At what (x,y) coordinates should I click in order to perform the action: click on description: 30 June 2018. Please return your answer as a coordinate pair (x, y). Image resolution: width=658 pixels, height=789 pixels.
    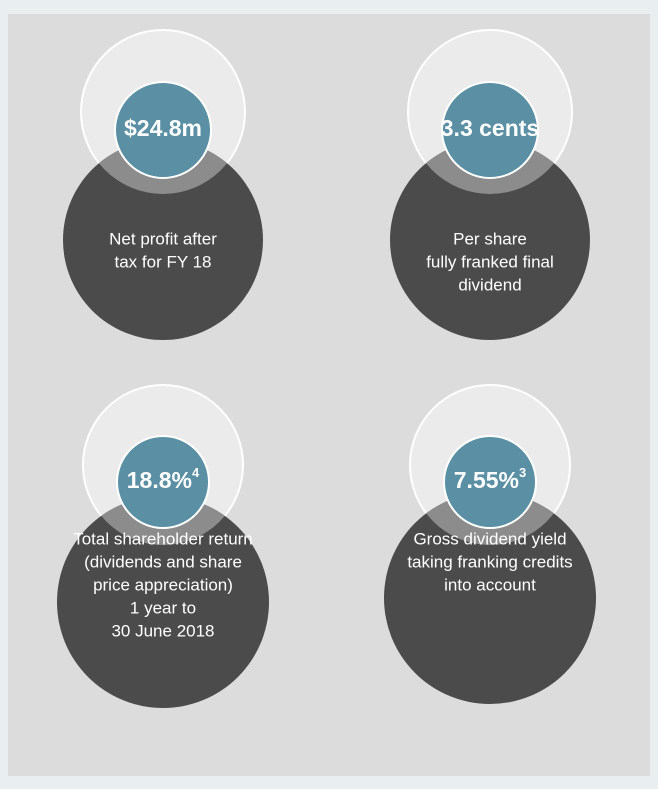
    Looking at the image, I should click on (162, 630).